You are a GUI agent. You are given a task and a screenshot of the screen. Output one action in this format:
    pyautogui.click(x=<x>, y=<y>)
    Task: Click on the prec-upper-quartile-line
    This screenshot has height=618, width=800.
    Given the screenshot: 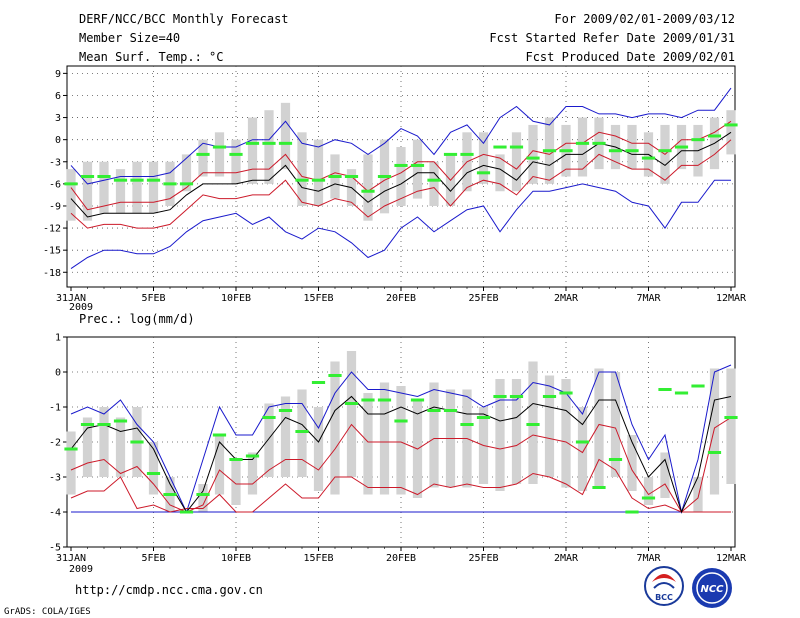 What is the action you would take?
    pyautogui.click(x=400, y=485)
    